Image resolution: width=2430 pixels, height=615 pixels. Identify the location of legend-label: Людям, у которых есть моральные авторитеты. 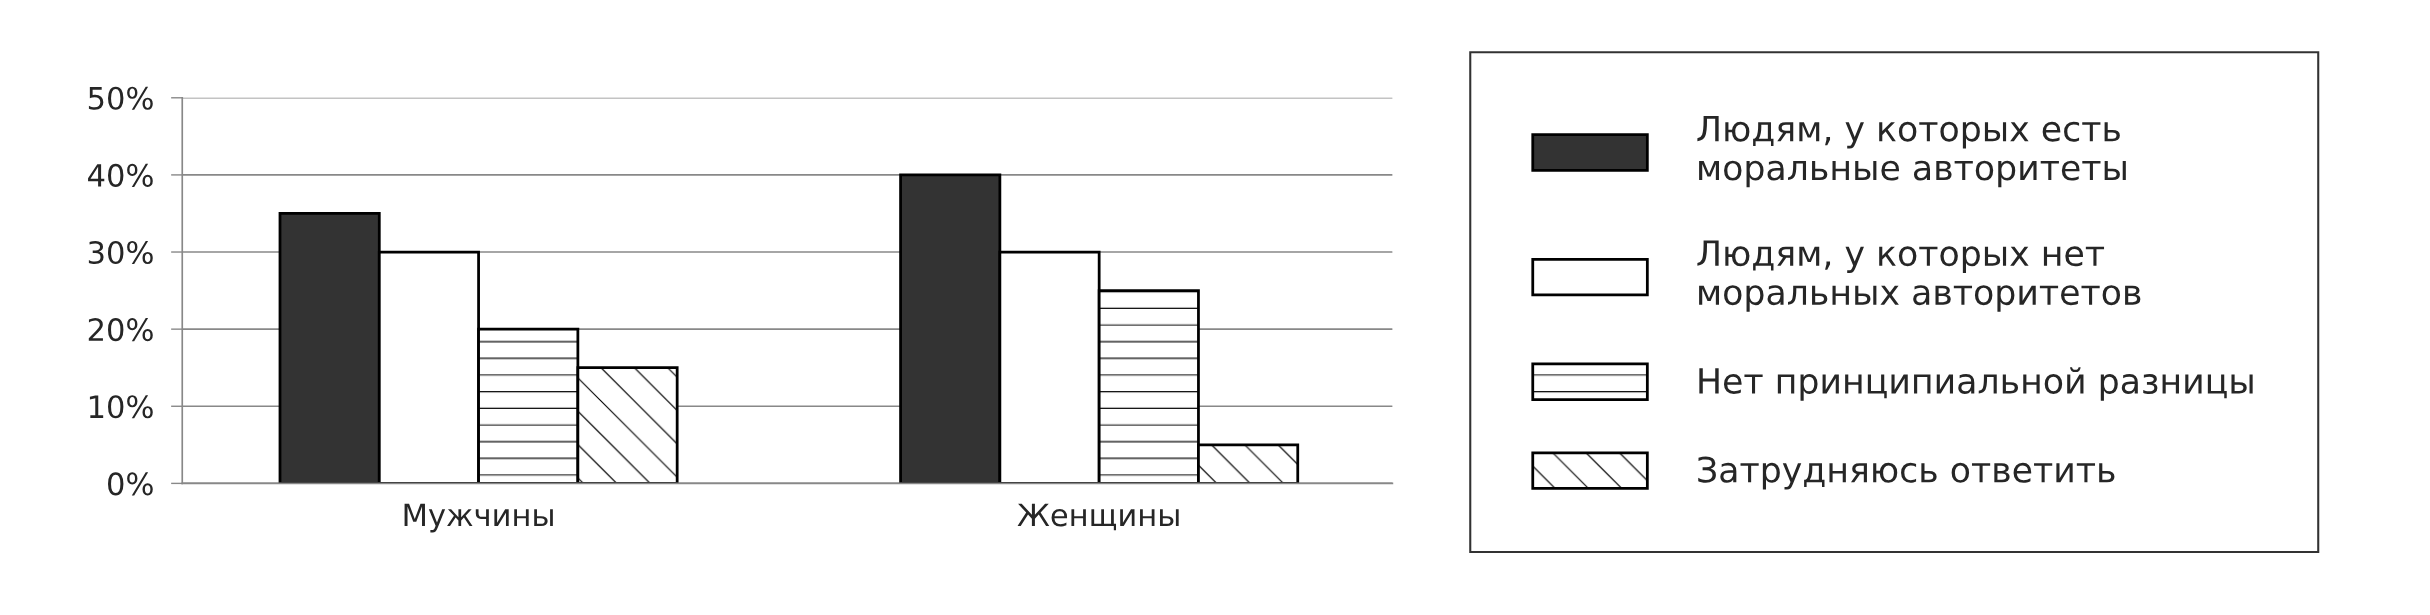
(1911, 151).